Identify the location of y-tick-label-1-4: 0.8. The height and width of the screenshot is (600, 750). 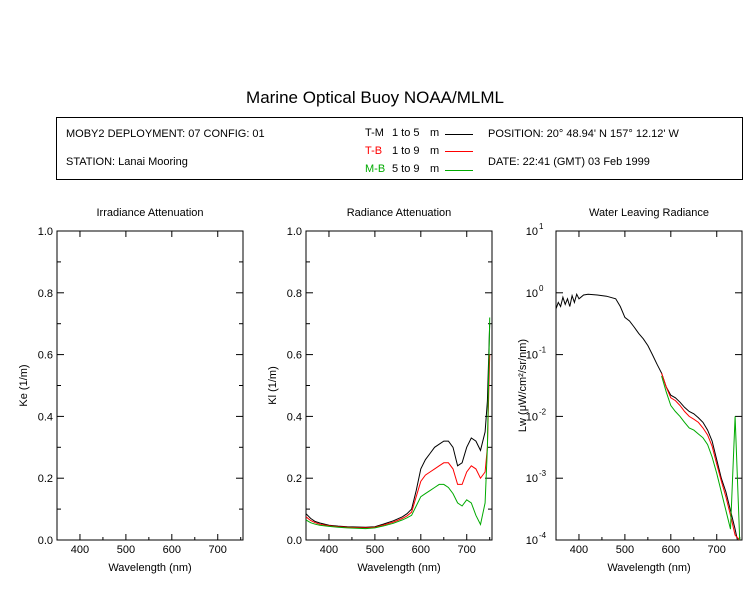
(294, 294).